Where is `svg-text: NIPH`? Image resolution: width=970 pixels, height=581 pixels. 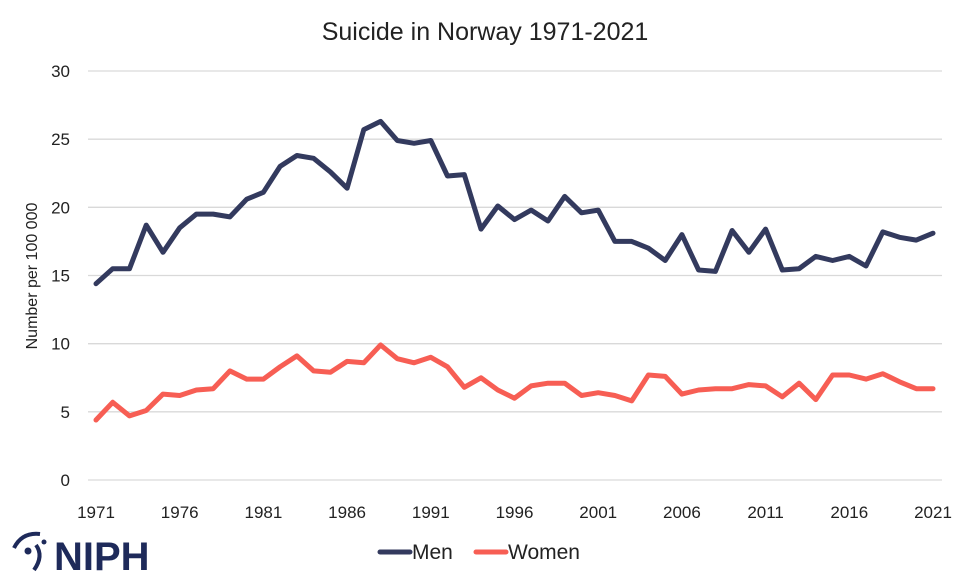
svg-text: NIPH is located at coordinates (102, 557).